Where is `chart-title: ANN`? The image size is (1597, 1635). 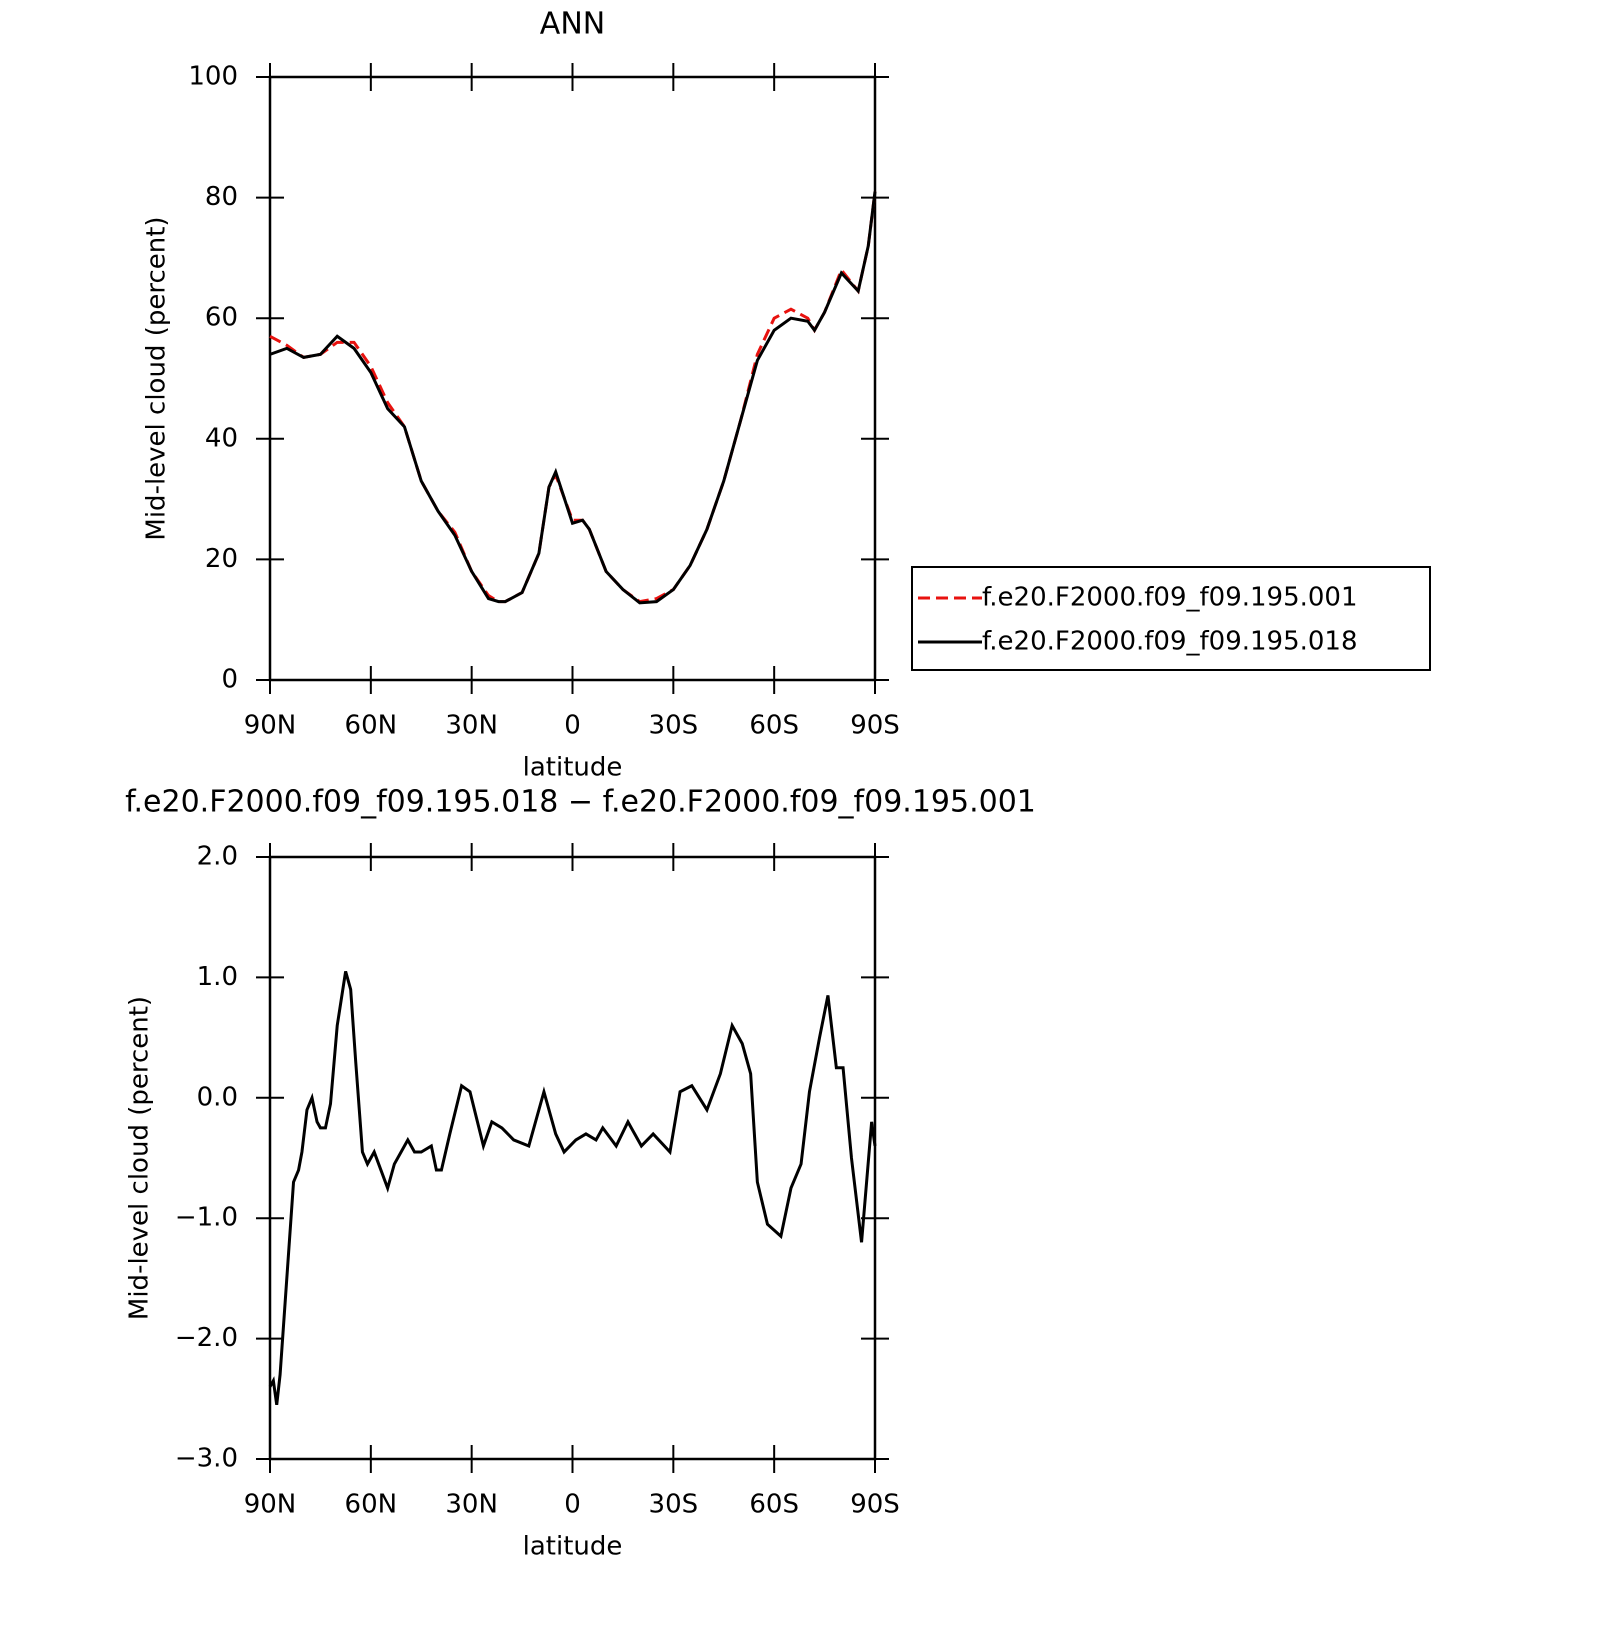
chart-title: ANN is located at coordinates (572, 24).